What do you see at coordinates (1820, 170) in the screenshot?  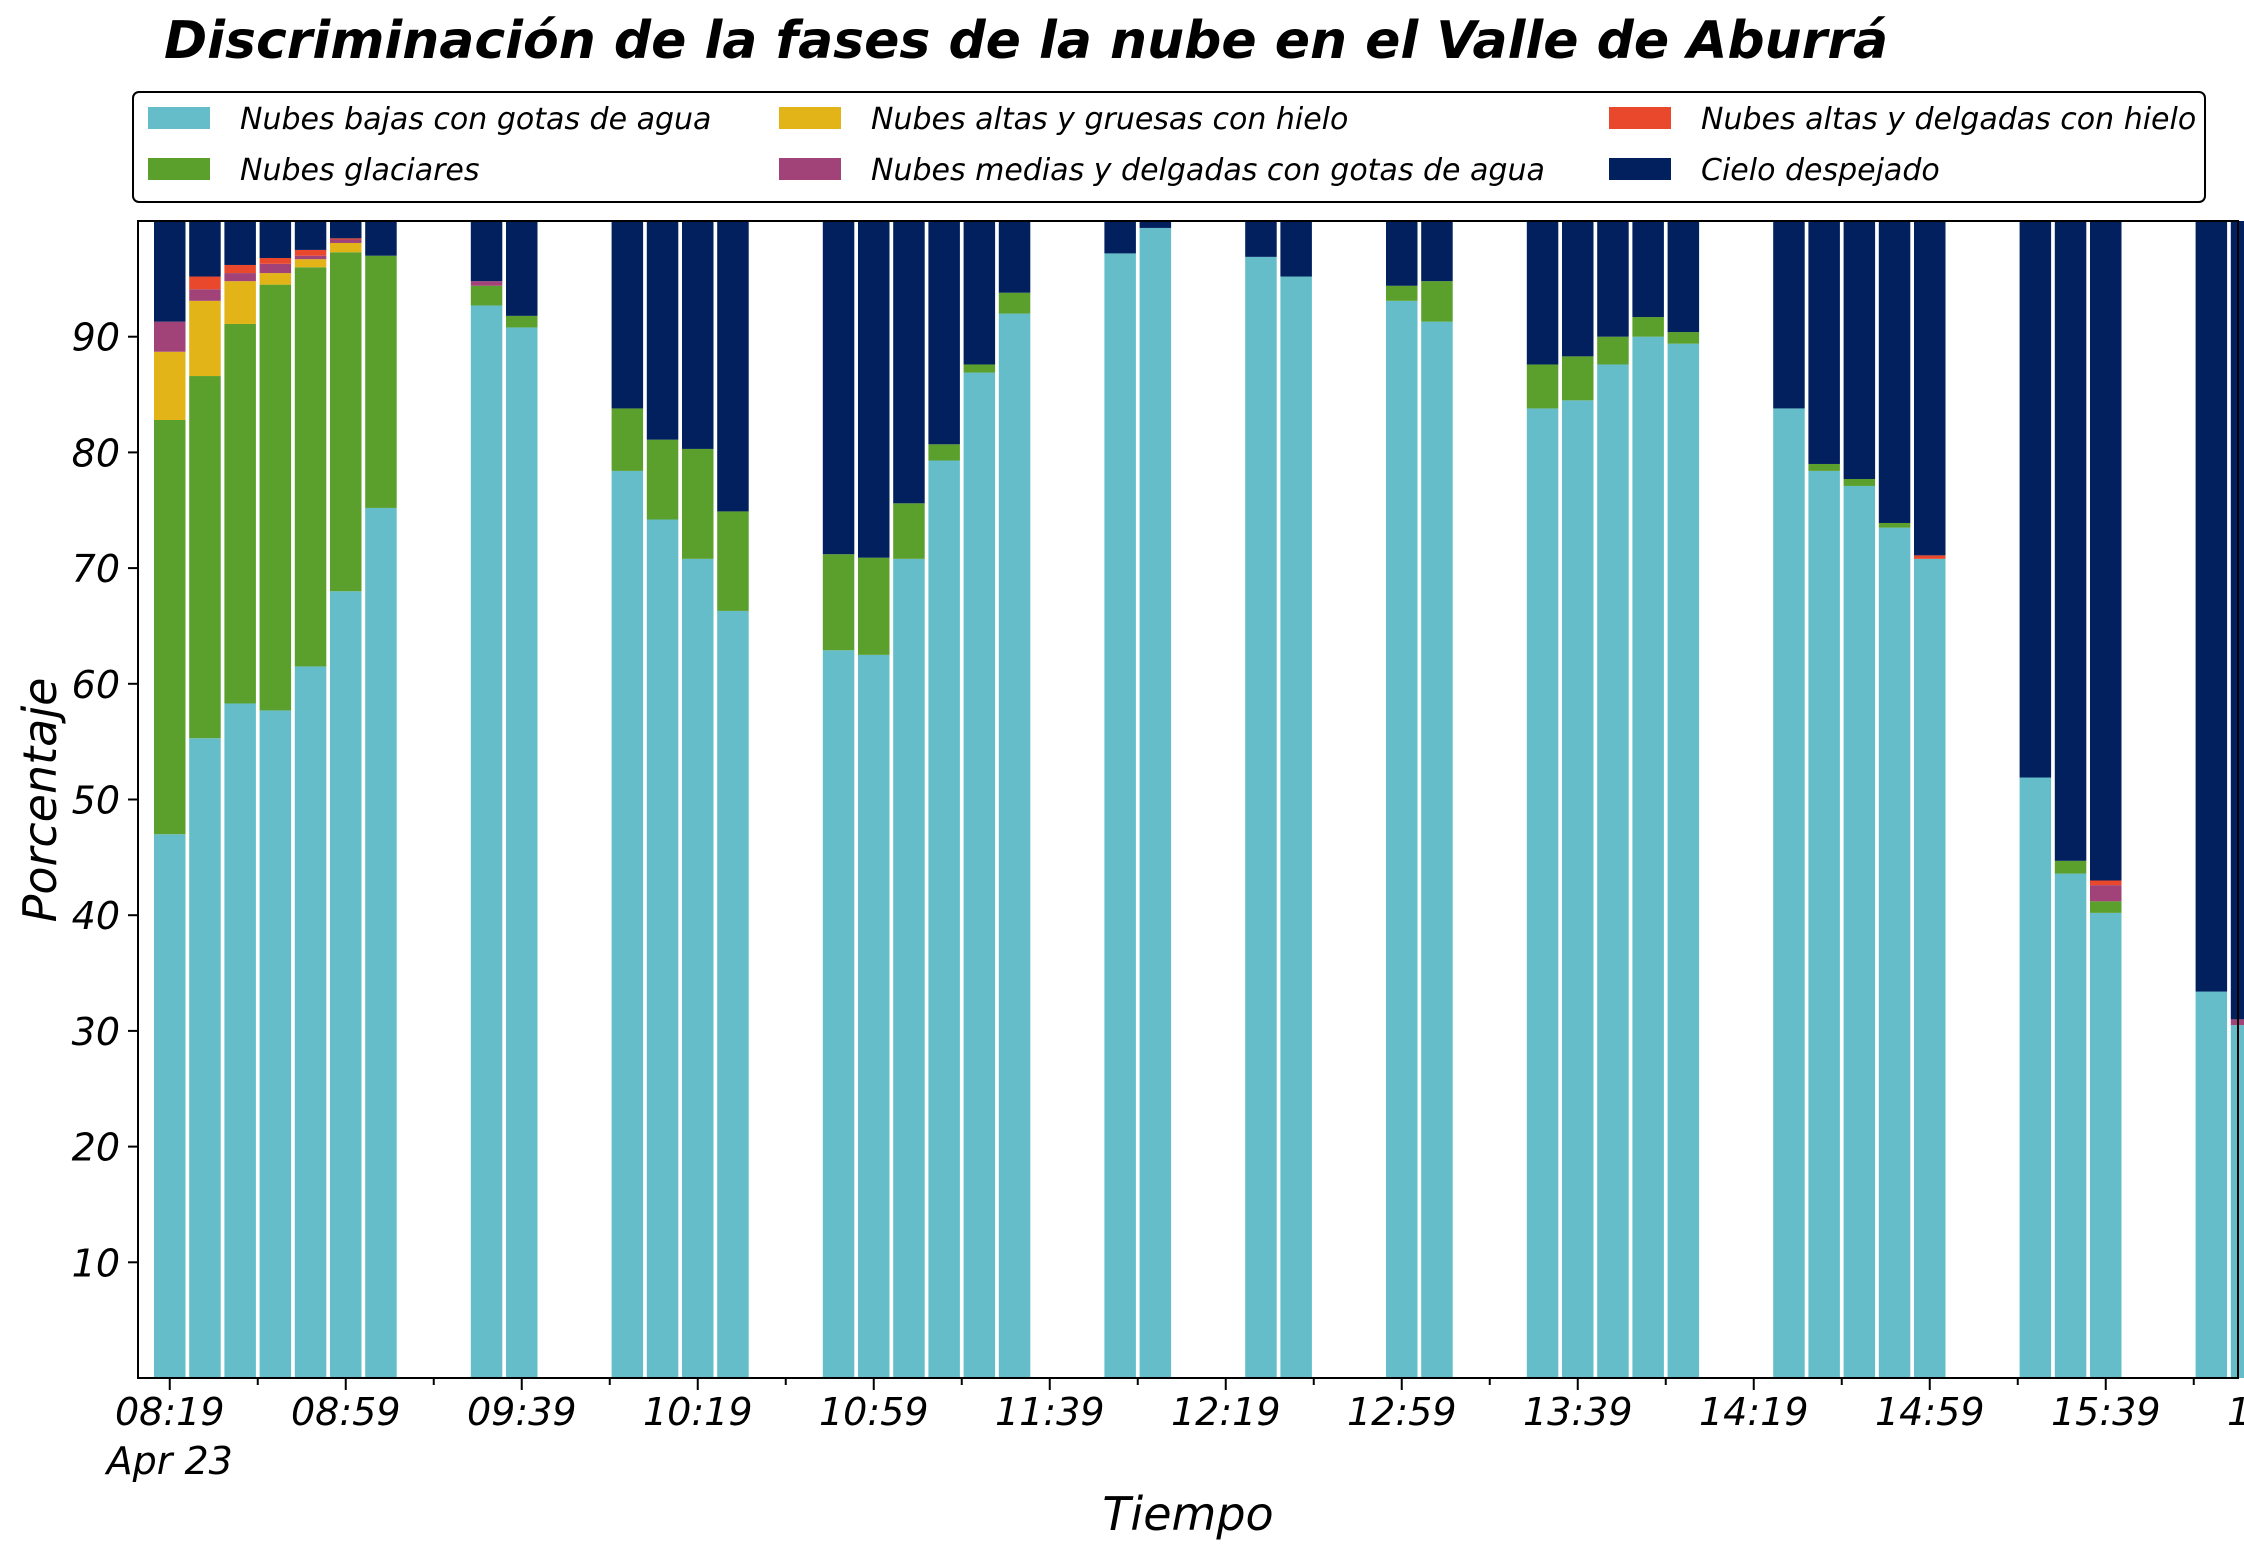 I see `legend-label: Cielo despejado` at bounding box center [1820, 170].